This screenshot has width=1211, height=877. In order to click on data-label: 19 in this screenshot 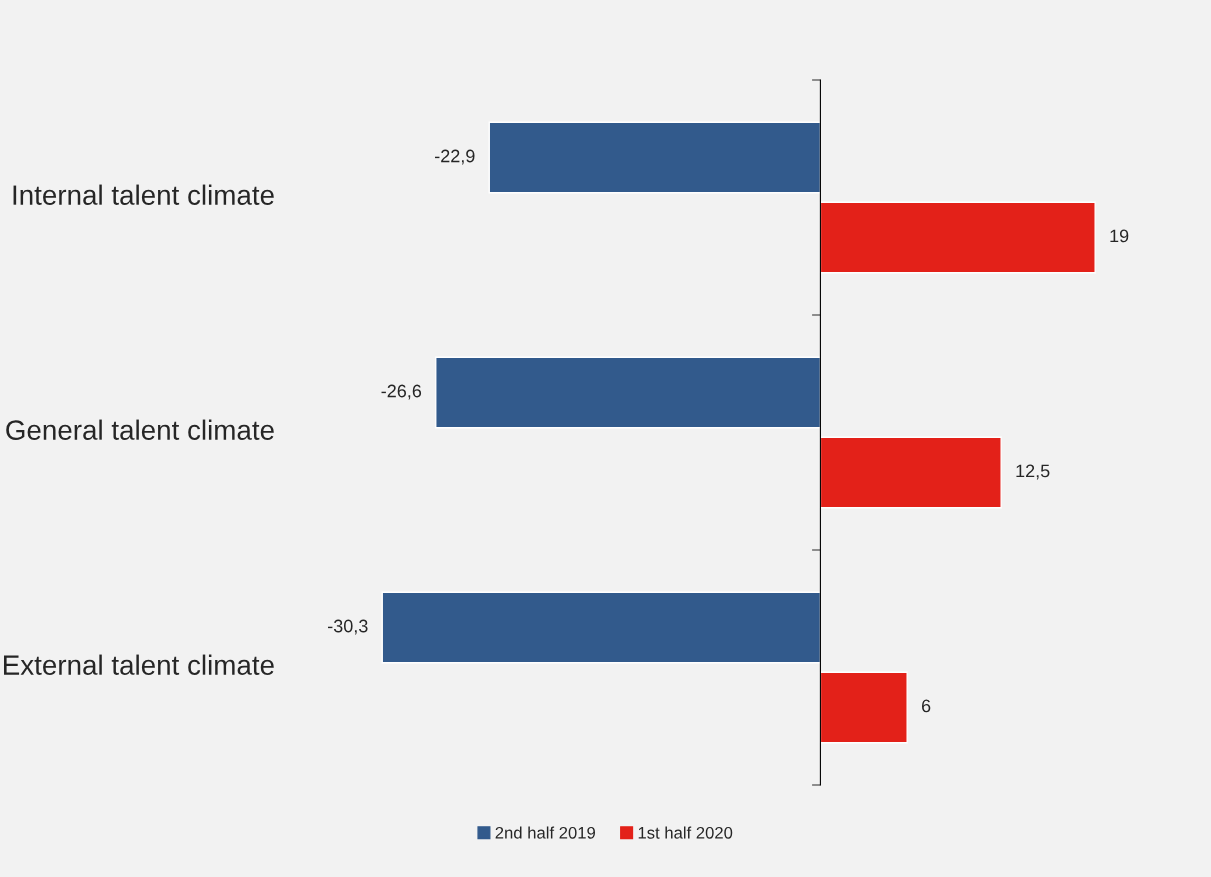, I will do `click(1119, 236)`.